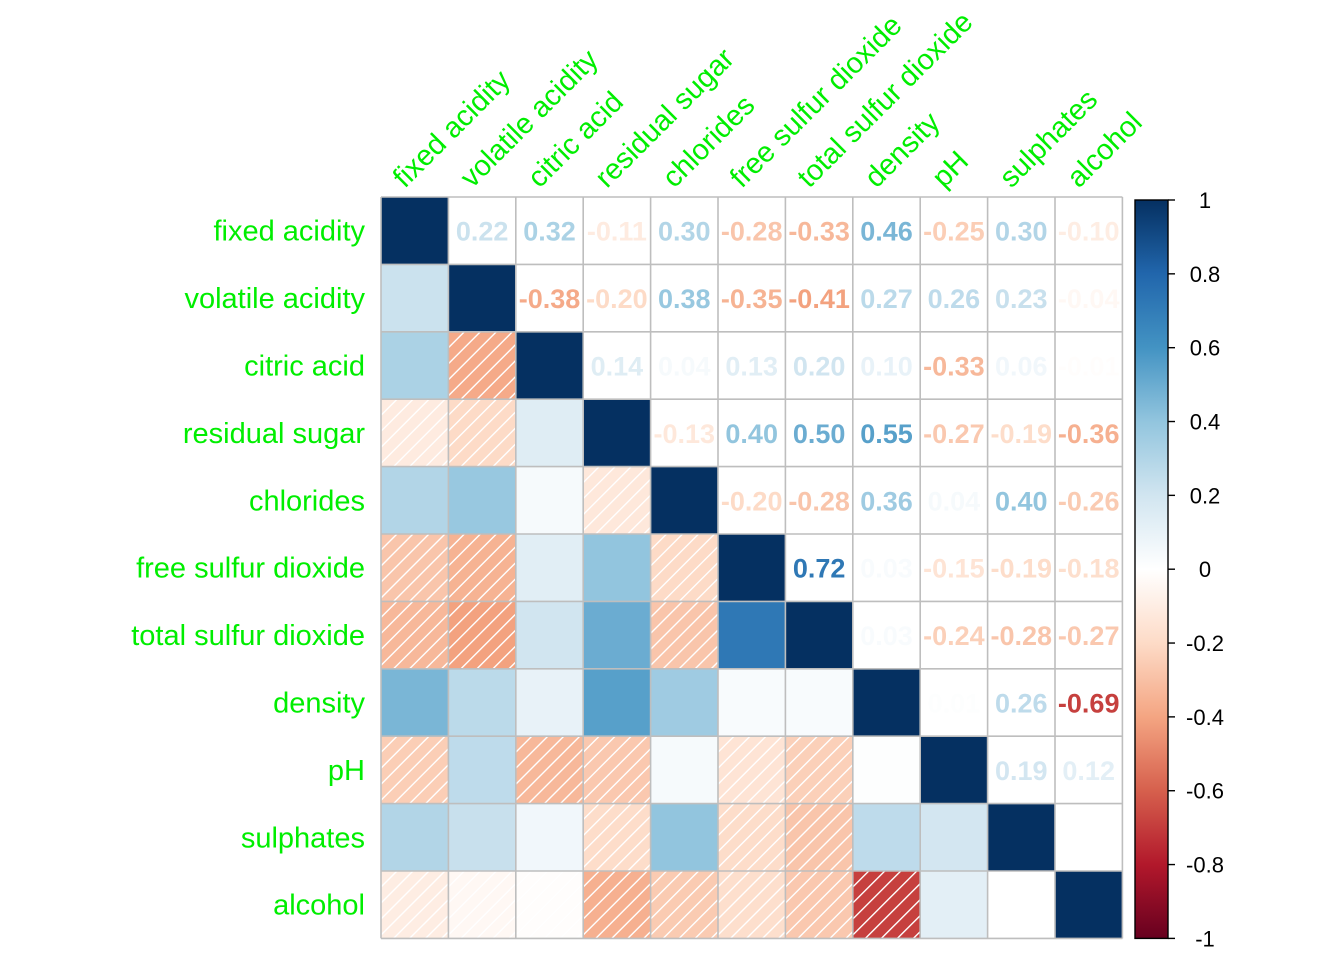  Describe the element at coordinates (819, 635) in the screenshot. I see `cell-total-sulfur-dioxide-total-sulfur-dioxide` at that location.